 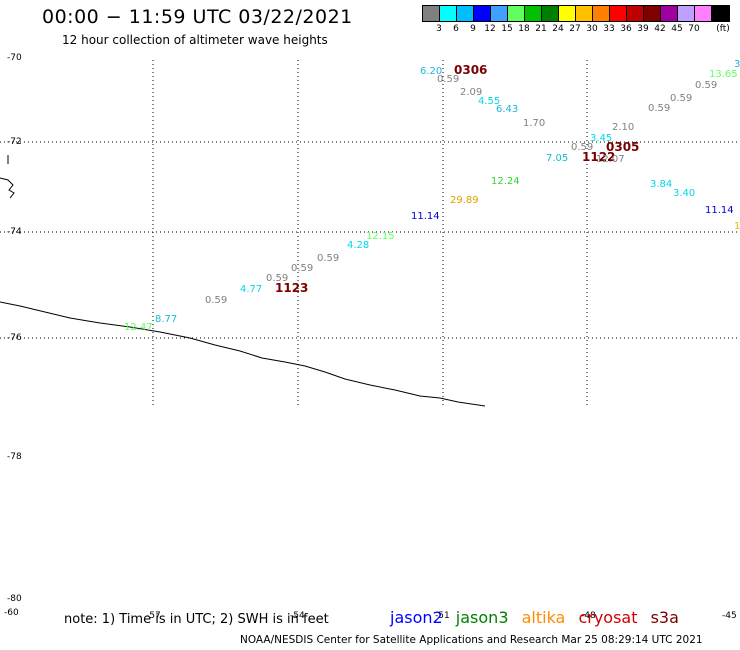 What do you see at coordinates (622, 147) in the screenshot?
I see `pass-time-label: 0305` at bounding box center [622, 147].